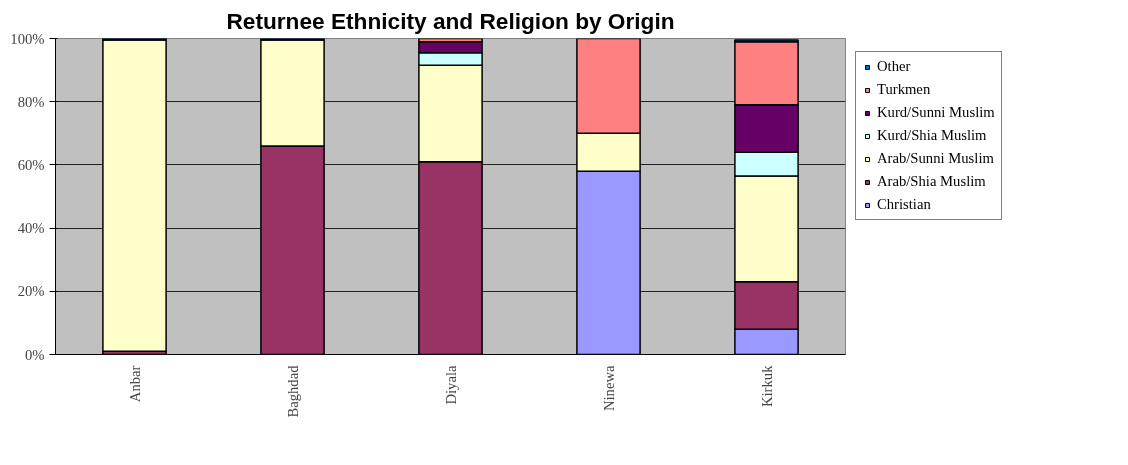  What do you see at coordinates (935, 158) in the screenshot?
I see `legend-label: Arab/Sunni Muslim` at bounding box center [935, 158].